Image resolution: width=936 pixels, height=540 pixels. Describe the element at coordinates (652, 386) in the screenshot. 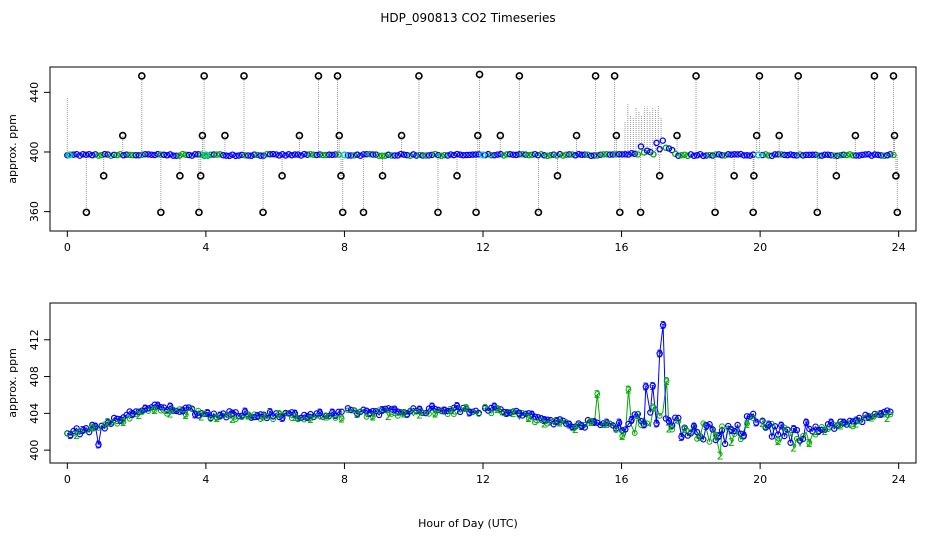

I see `spike-label: 3` at that location.